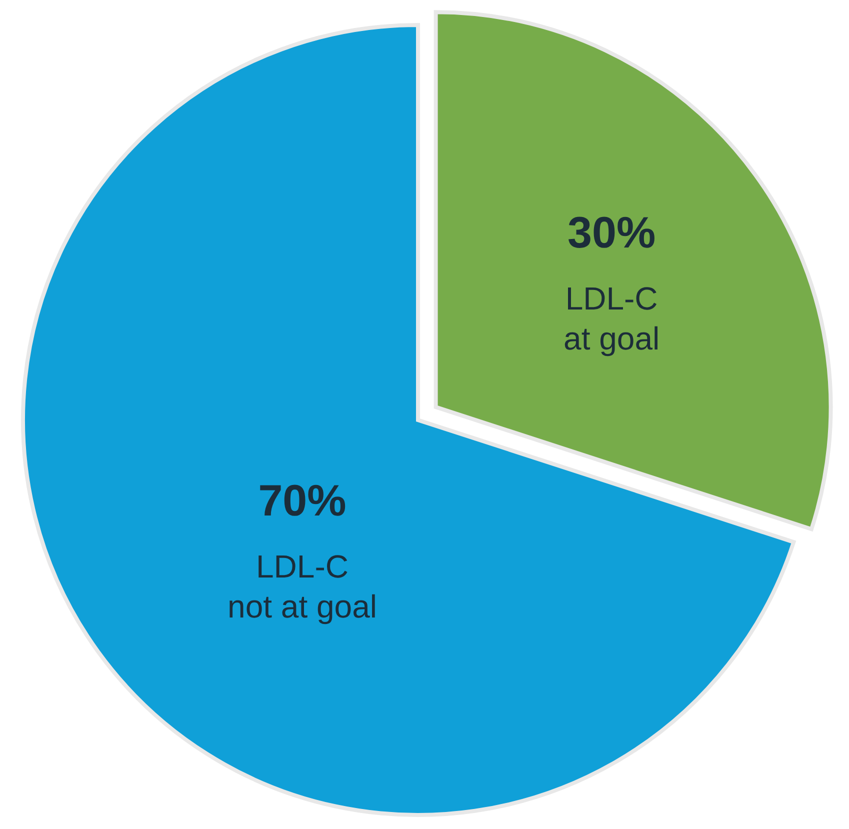 The image size is (849, 829). Describe the element at coordinates (302, 501) in the screenshot. I see `data-label: 70%` at that location.